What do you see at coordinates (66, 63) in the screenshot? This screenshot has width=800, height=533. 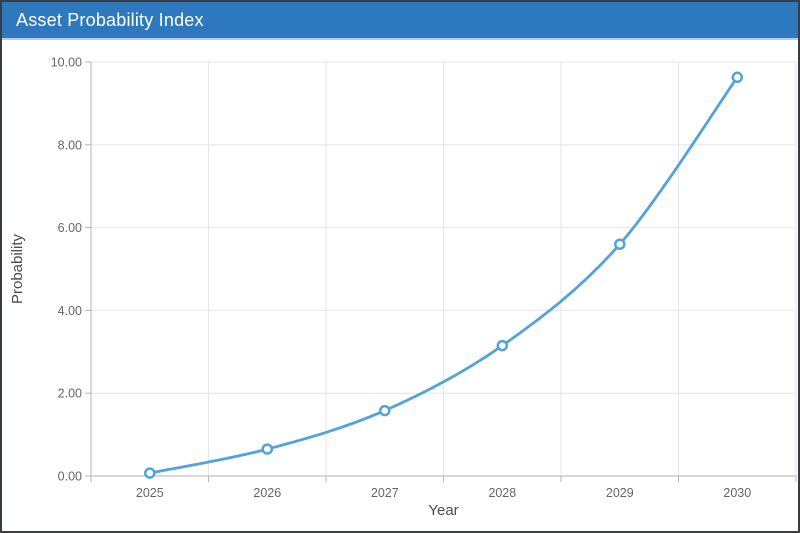 I see `y-tick-label: 10.00` at bounding box center [66, 63].